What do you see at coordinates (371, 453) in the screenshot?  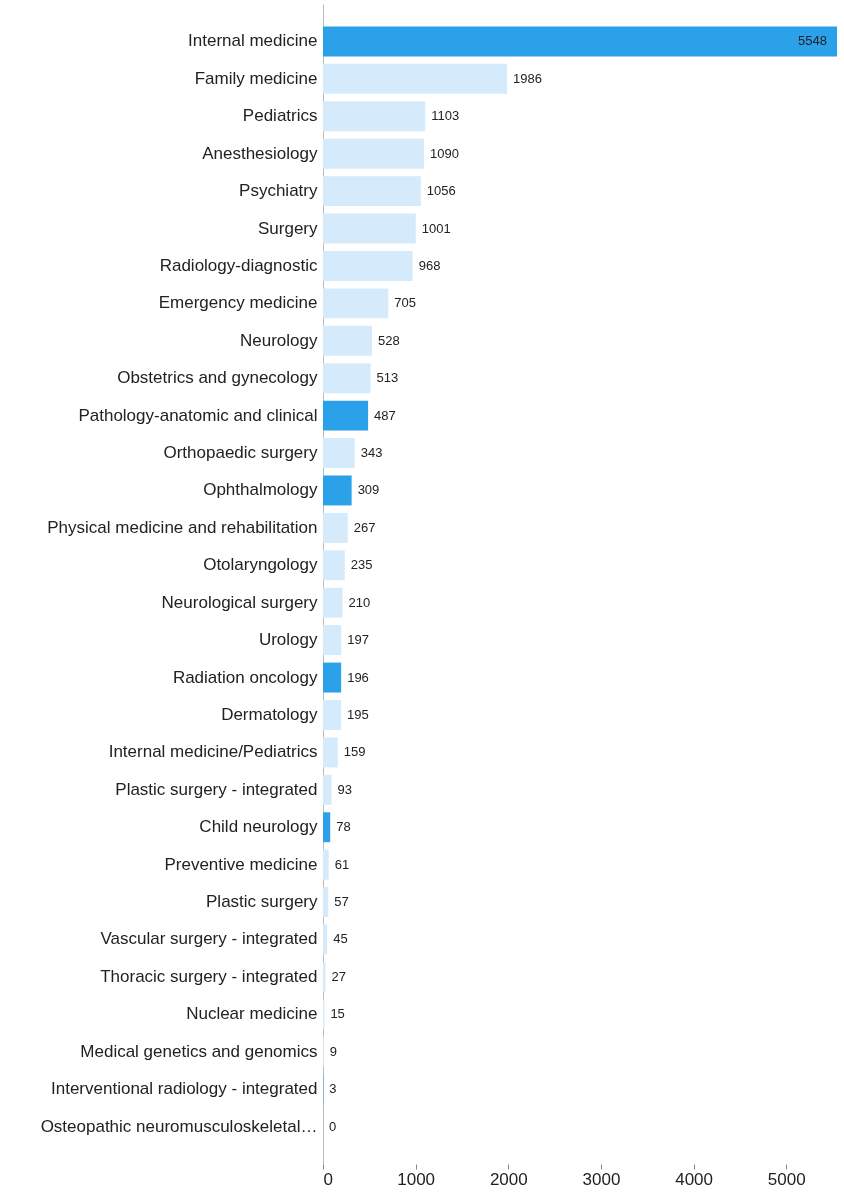 I see `data-label: 343` at bounding box center [371, 453].